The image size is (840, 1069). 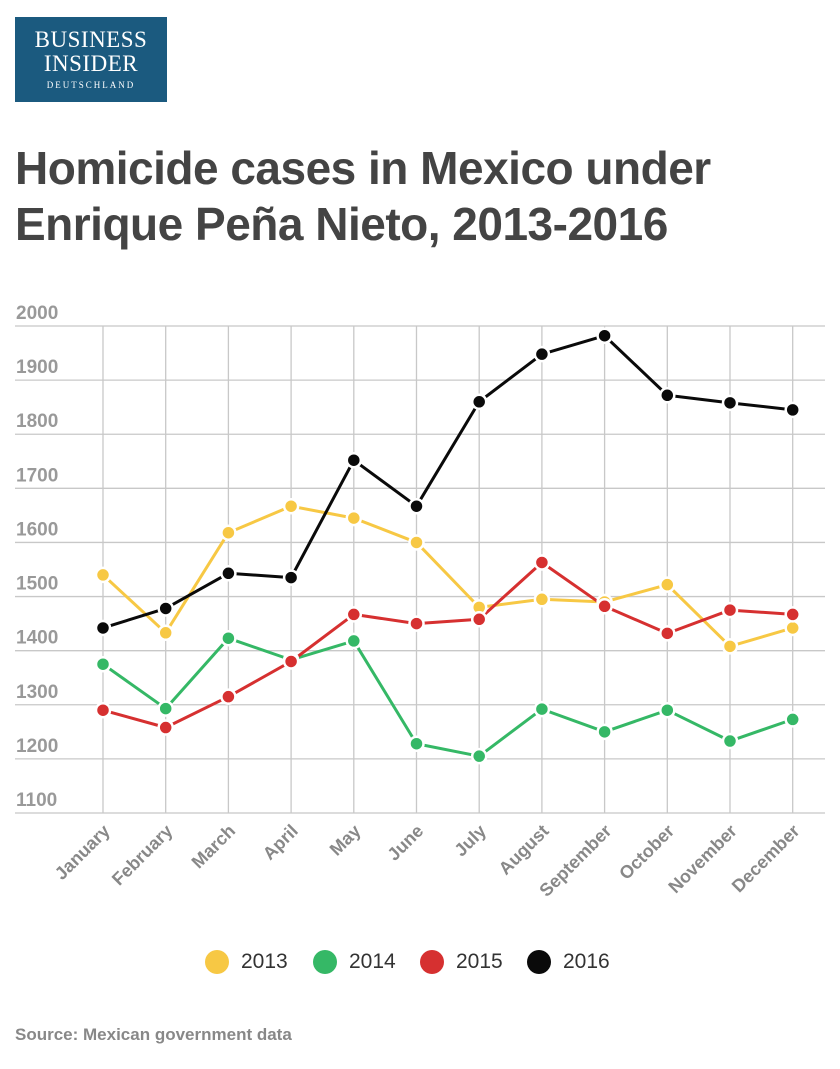 What do you see at coordinates (792, 410) in the screenshot?
I see `data-point-2016-december` at bounding box center [792, 410].